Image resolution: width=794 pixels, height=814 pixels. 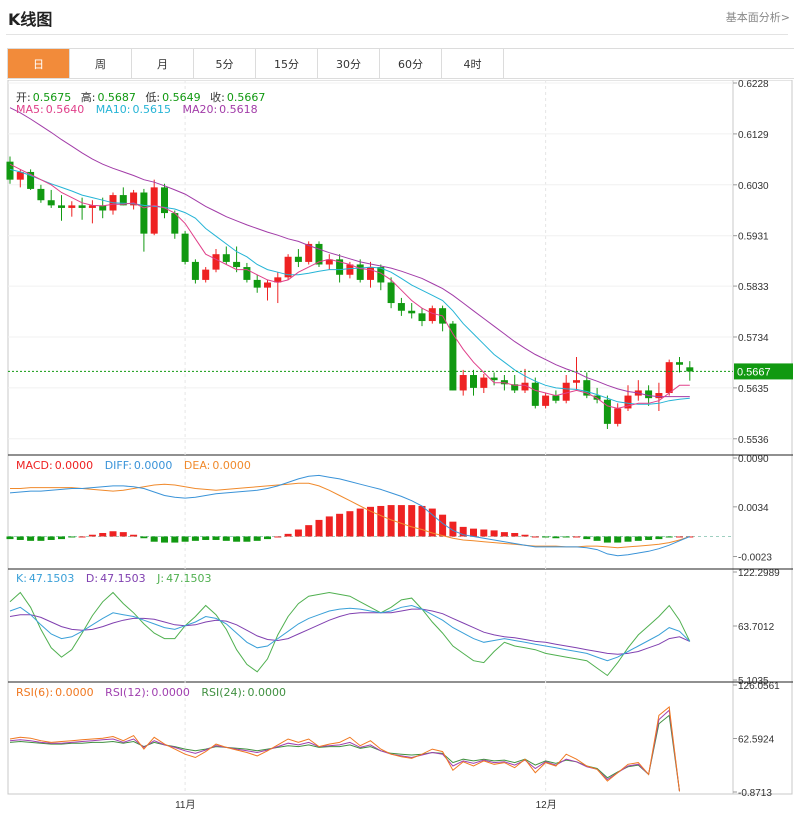 I want to click on ma5-value: 0.5640, so click(x=65, y=109).